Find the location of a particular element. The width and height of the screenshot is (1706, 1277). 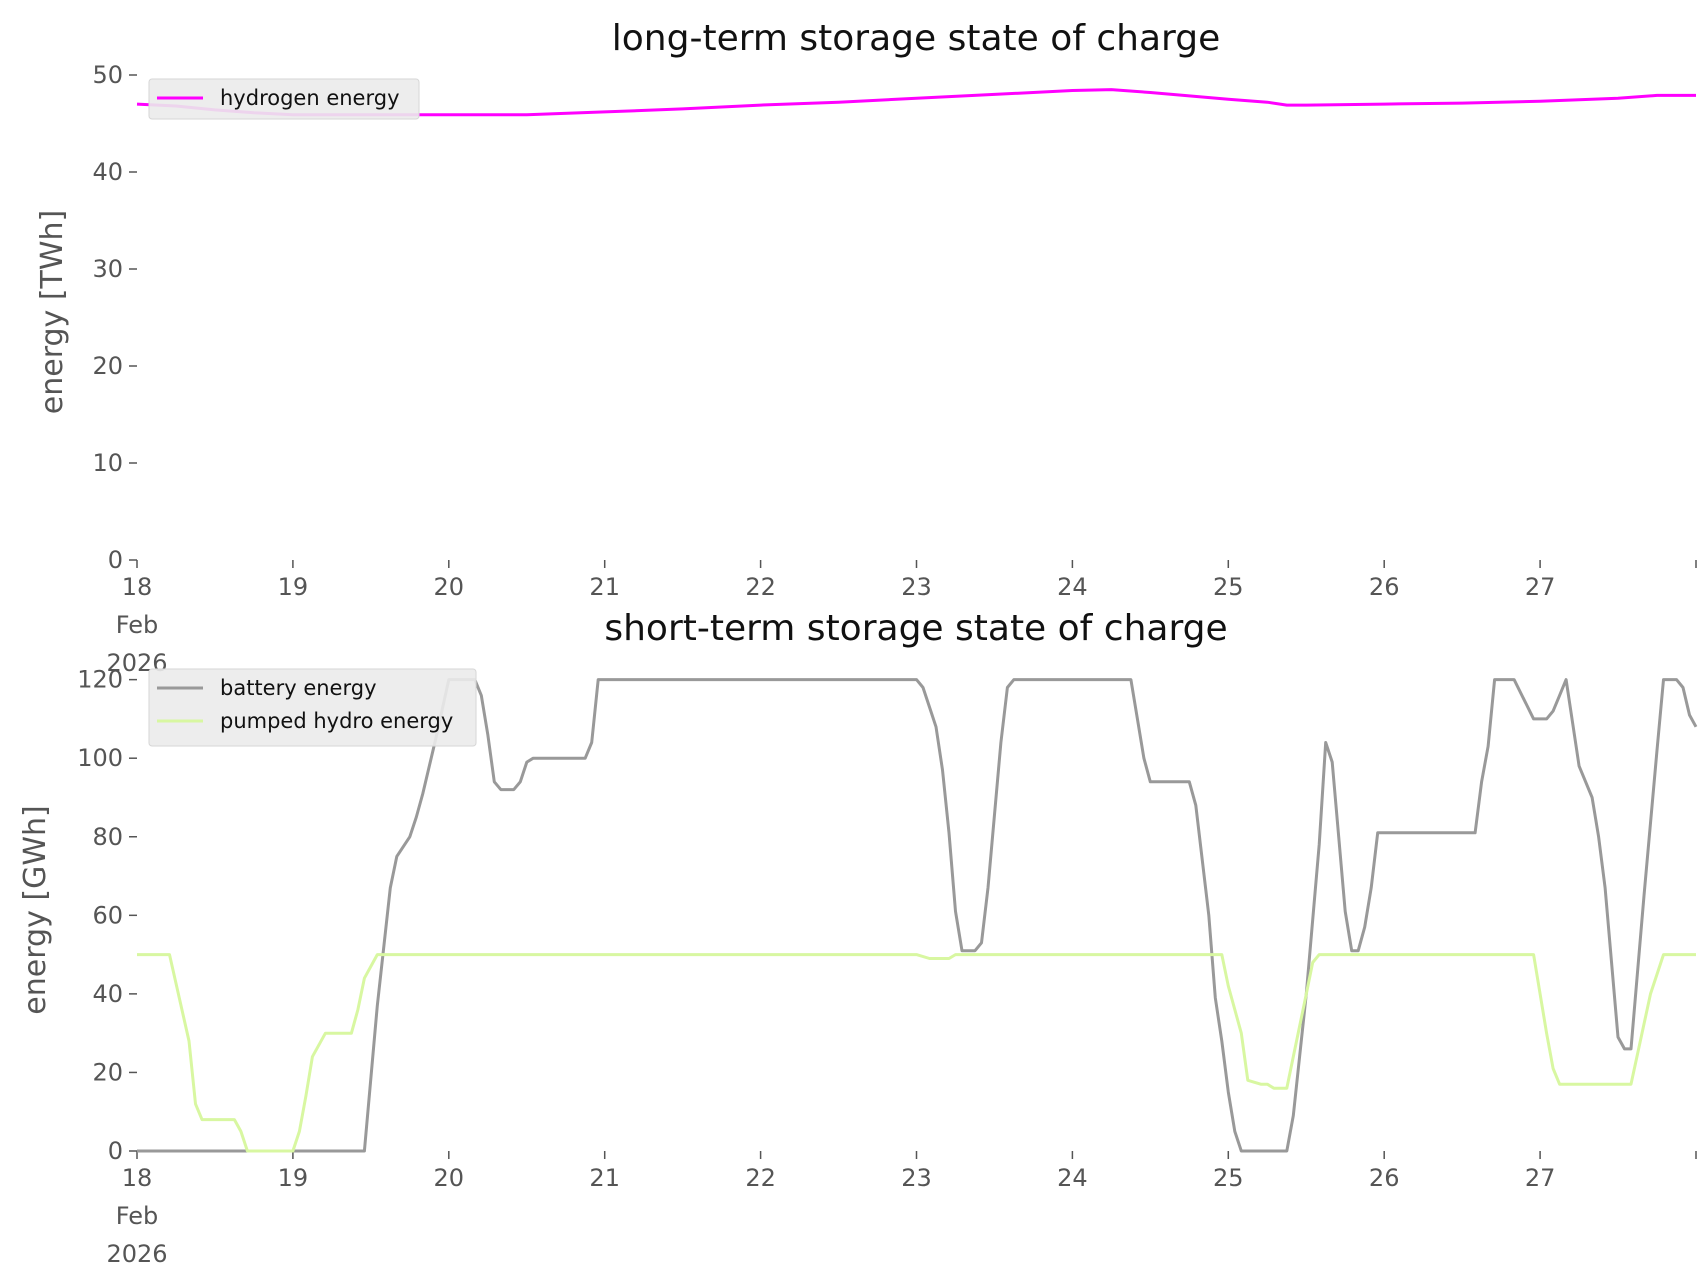

y-axis-label: energy [GWh] is located at coordinates (35, 909).